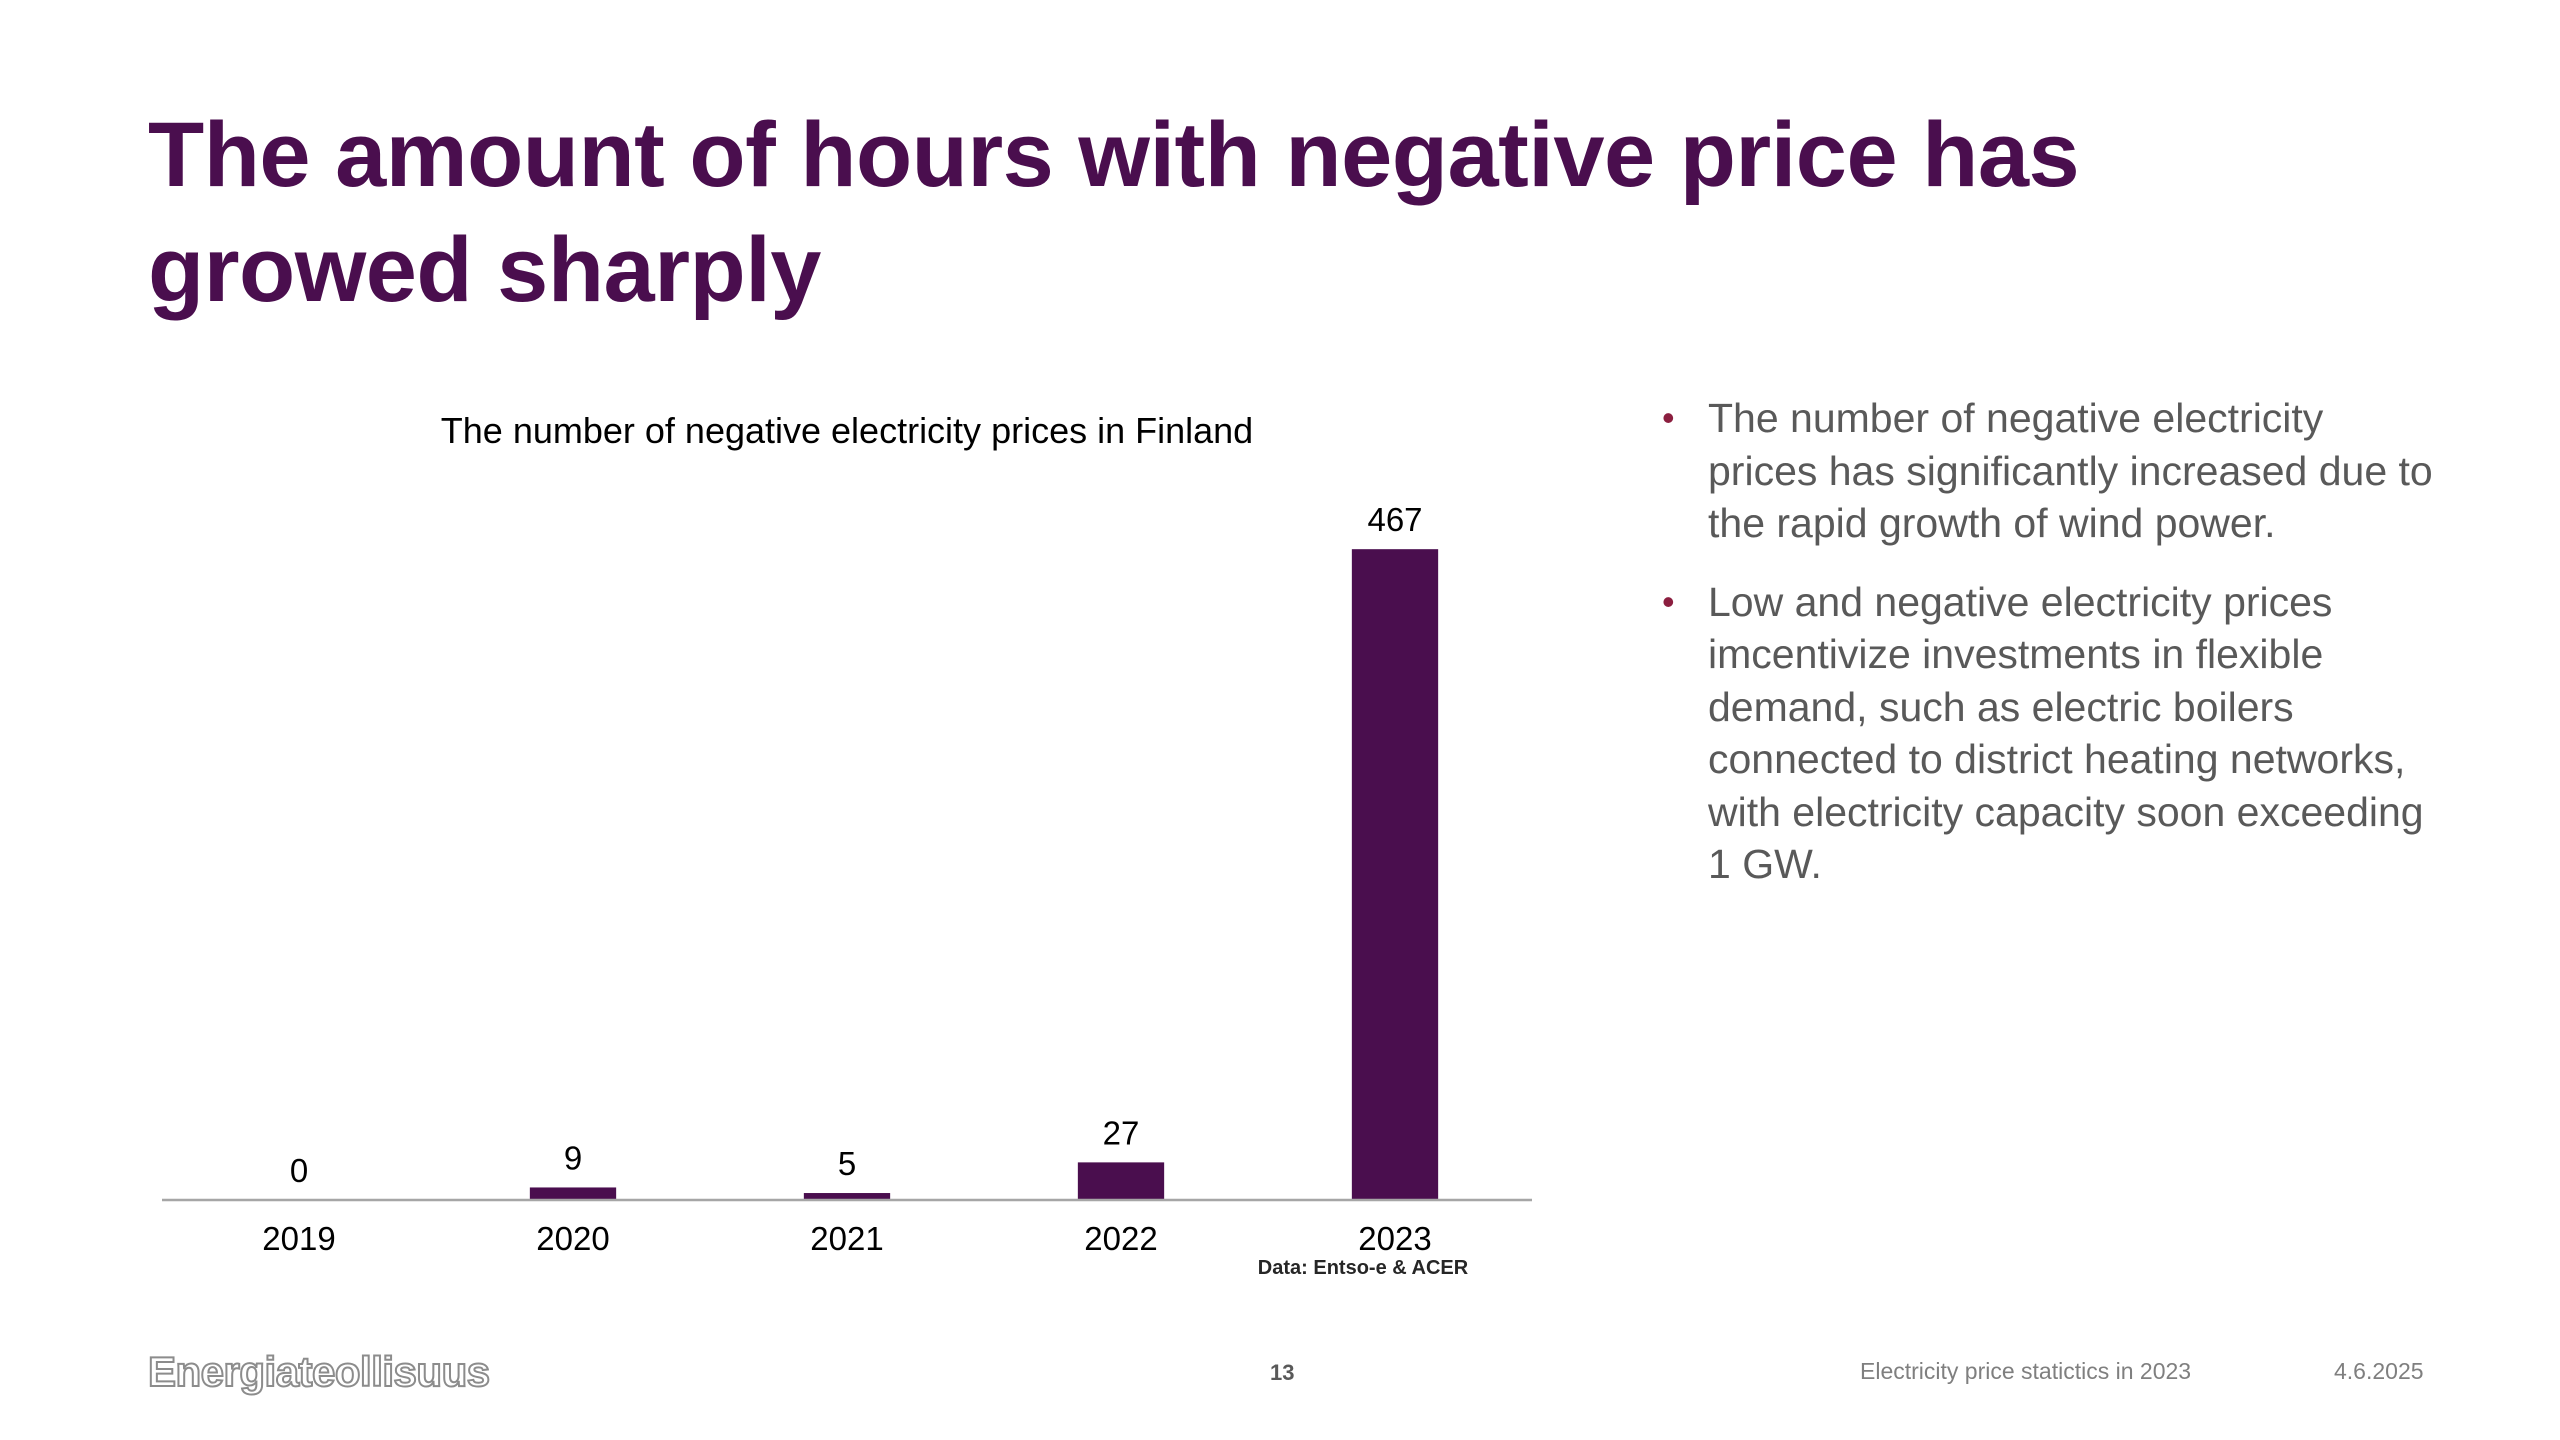 The width and height of the screenshot is (2560, 1440). Describe the element at coordinates (2026, 1371) in the screenshot. I see `document-title: Electricity price statictics in 2023` at that location.